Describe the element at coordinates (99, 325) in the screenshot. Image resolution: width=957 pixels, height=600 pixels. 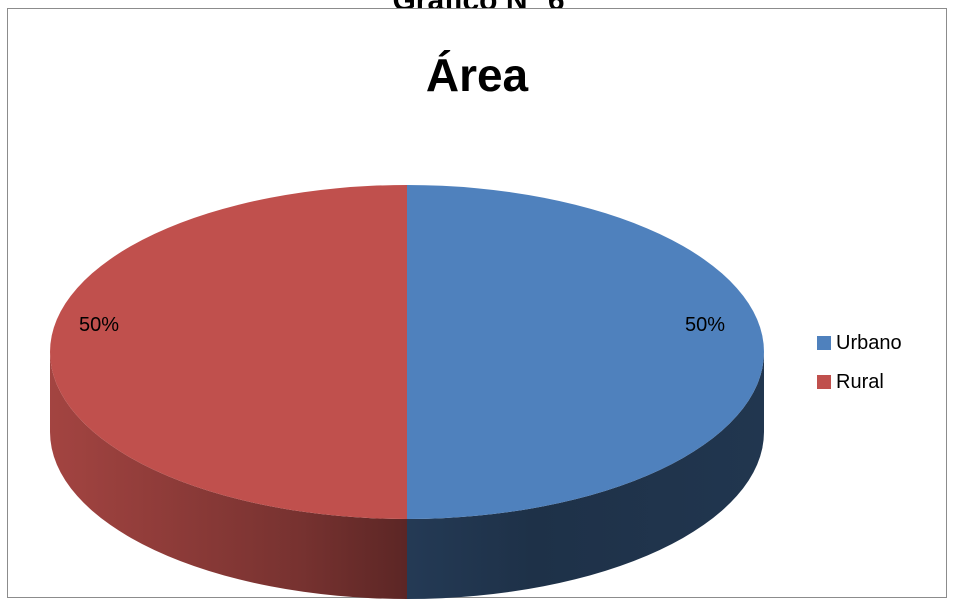
I see `data-label-rural: 50%` at that location.